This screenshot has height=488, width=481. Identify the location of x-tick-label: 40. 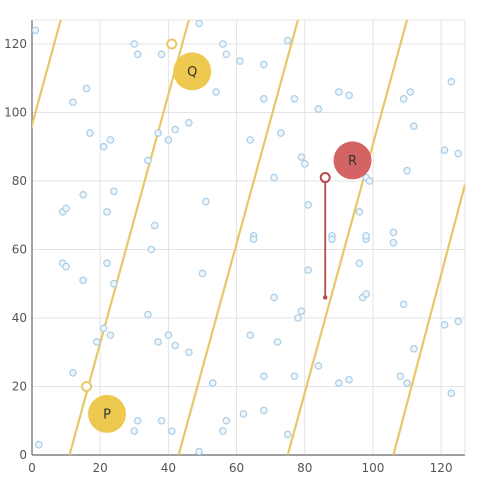
(168, 468).